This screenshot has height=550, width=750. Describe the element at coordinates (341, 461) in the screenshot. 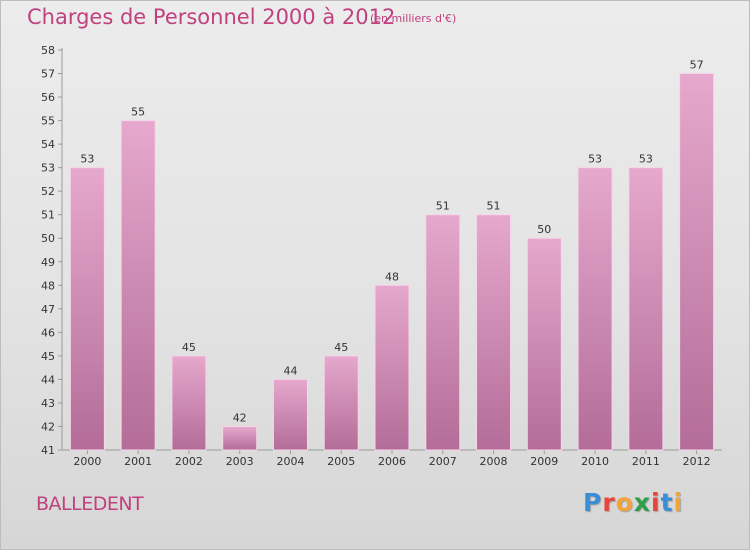

I see `x-tick-label: 2005` at that location.